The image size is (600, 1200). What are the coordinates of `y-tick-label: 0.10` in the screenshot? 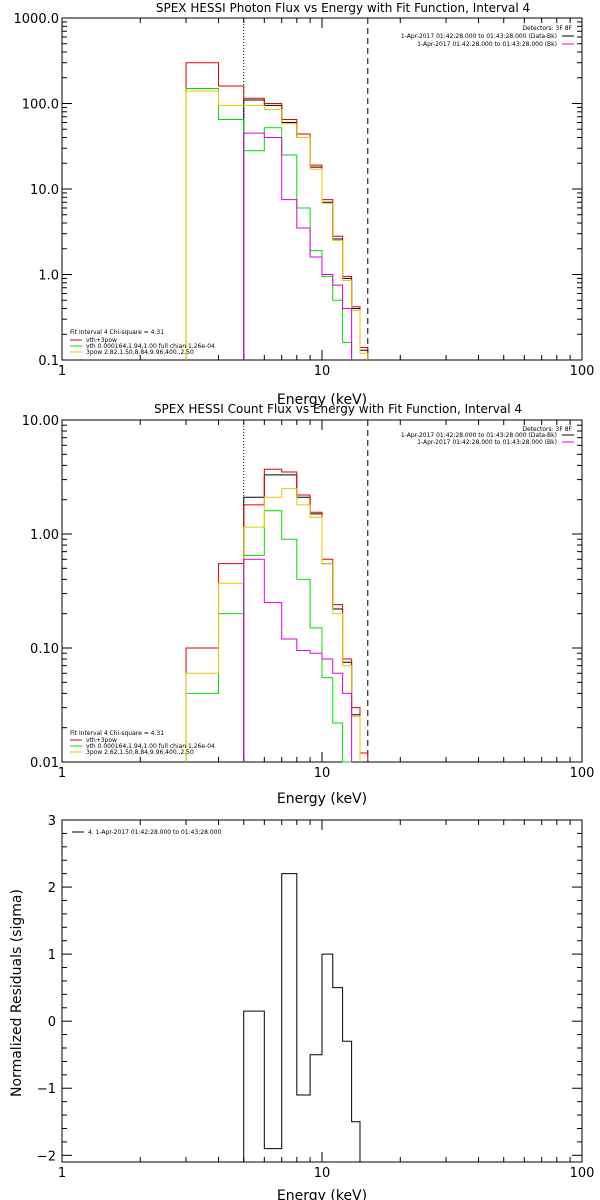 It's located at (44, 649).